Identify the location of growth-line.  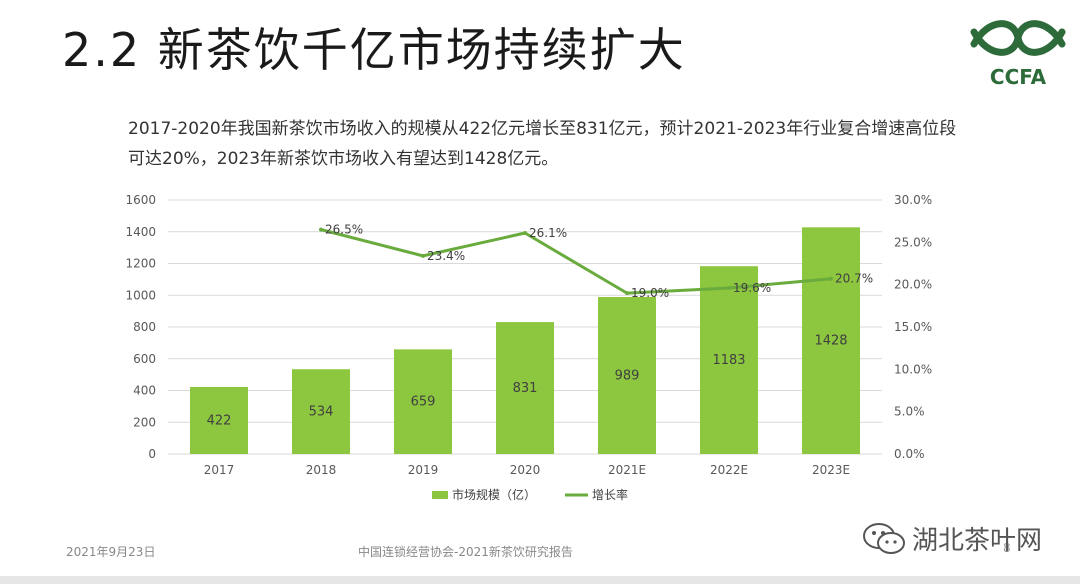
(576, 261).